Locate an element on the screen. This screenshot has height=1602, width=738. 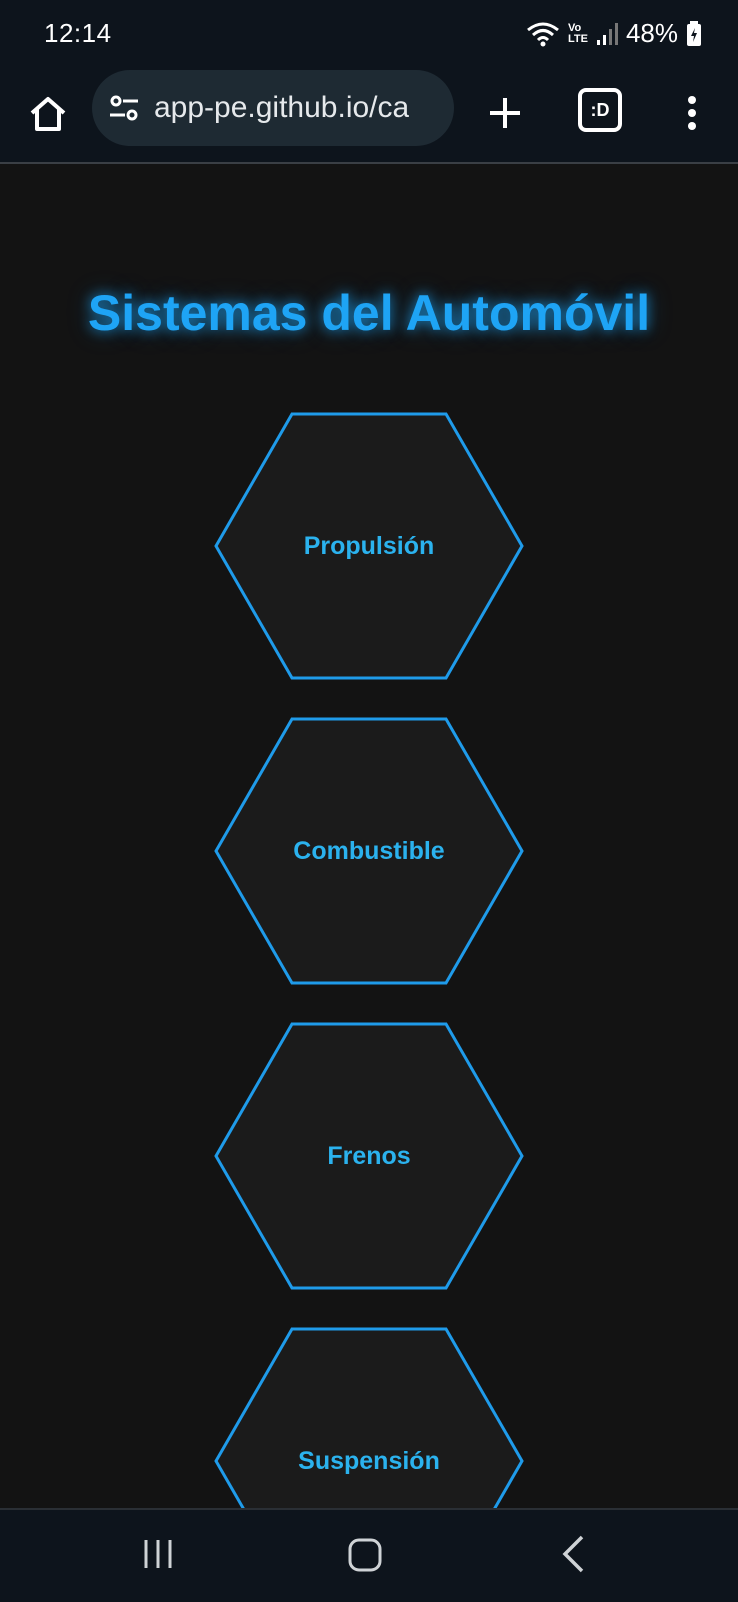
tabs-icon-label: :D is located at coordinates (600, 109).